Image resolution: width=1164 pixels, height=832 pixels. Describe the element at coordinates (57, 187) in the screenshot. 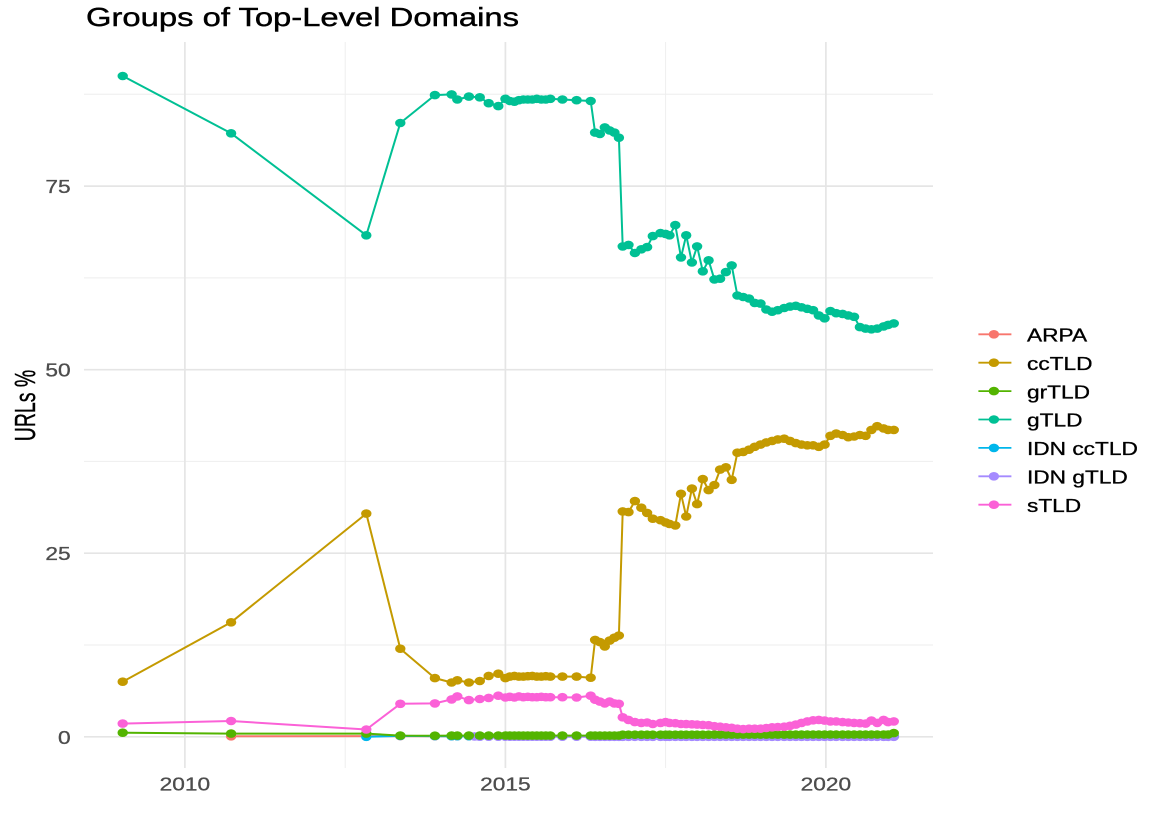

I see `svg-text: 75` at that location.